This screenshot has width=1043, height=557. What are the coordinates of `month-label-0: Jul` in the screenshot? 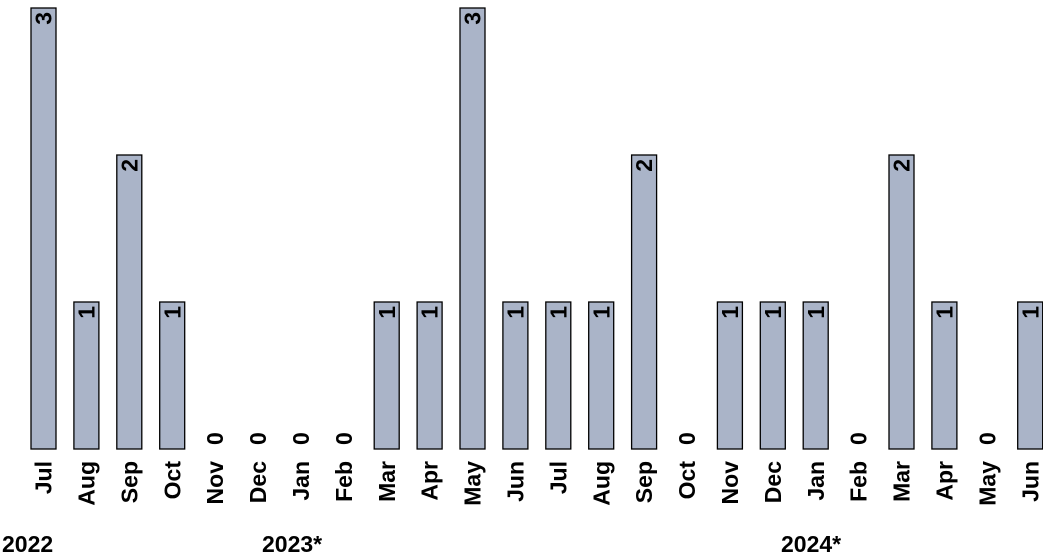 It's located at (44, 477).